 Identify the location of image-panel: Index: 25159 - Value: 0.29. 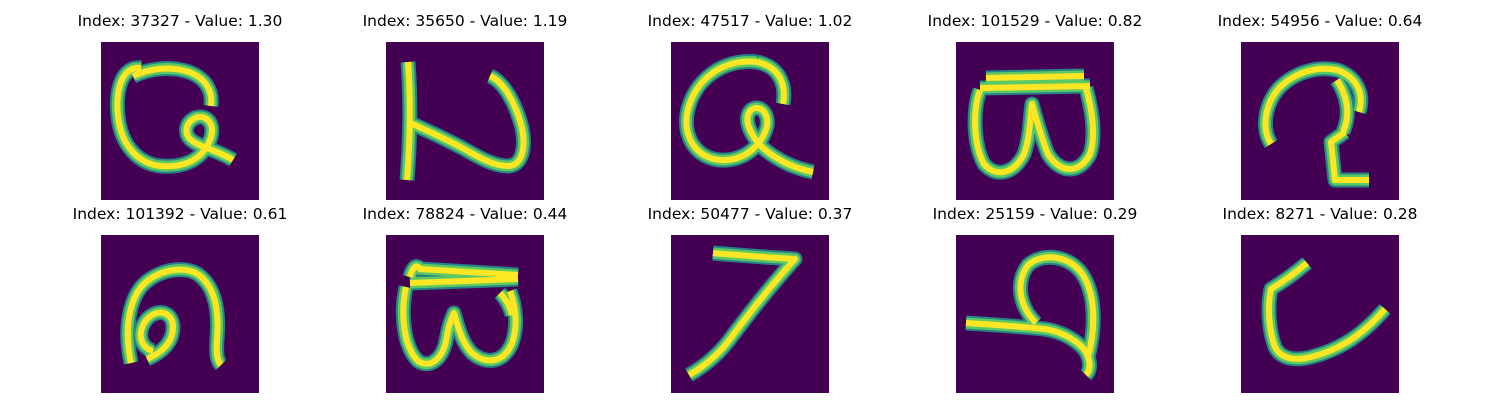
(1035, 293).